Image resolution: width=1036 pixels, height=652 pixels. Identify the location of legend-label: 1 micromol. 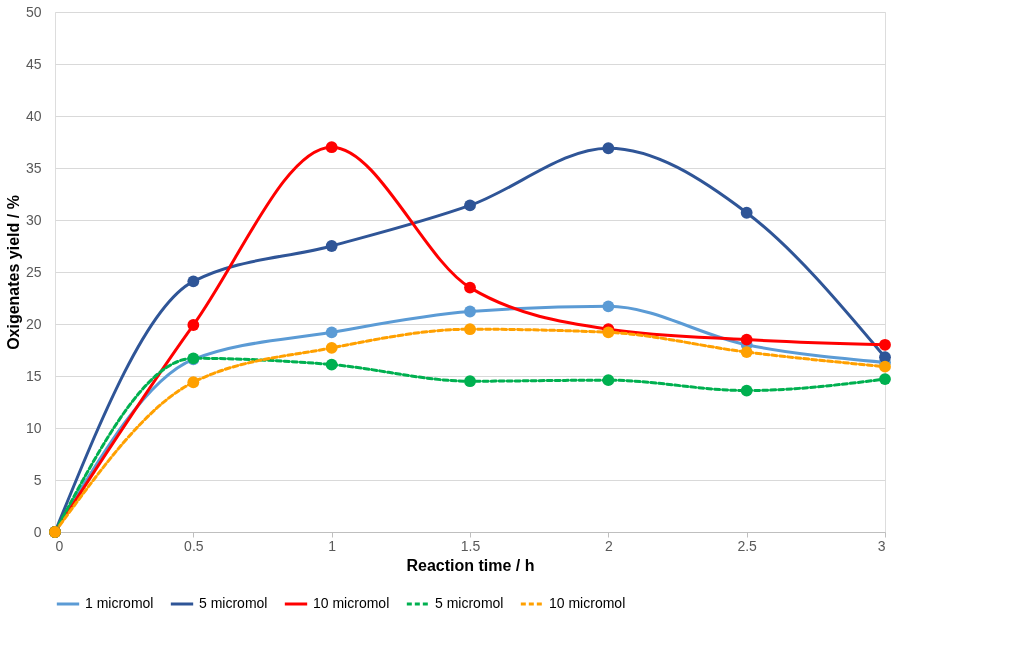
(119, 603).